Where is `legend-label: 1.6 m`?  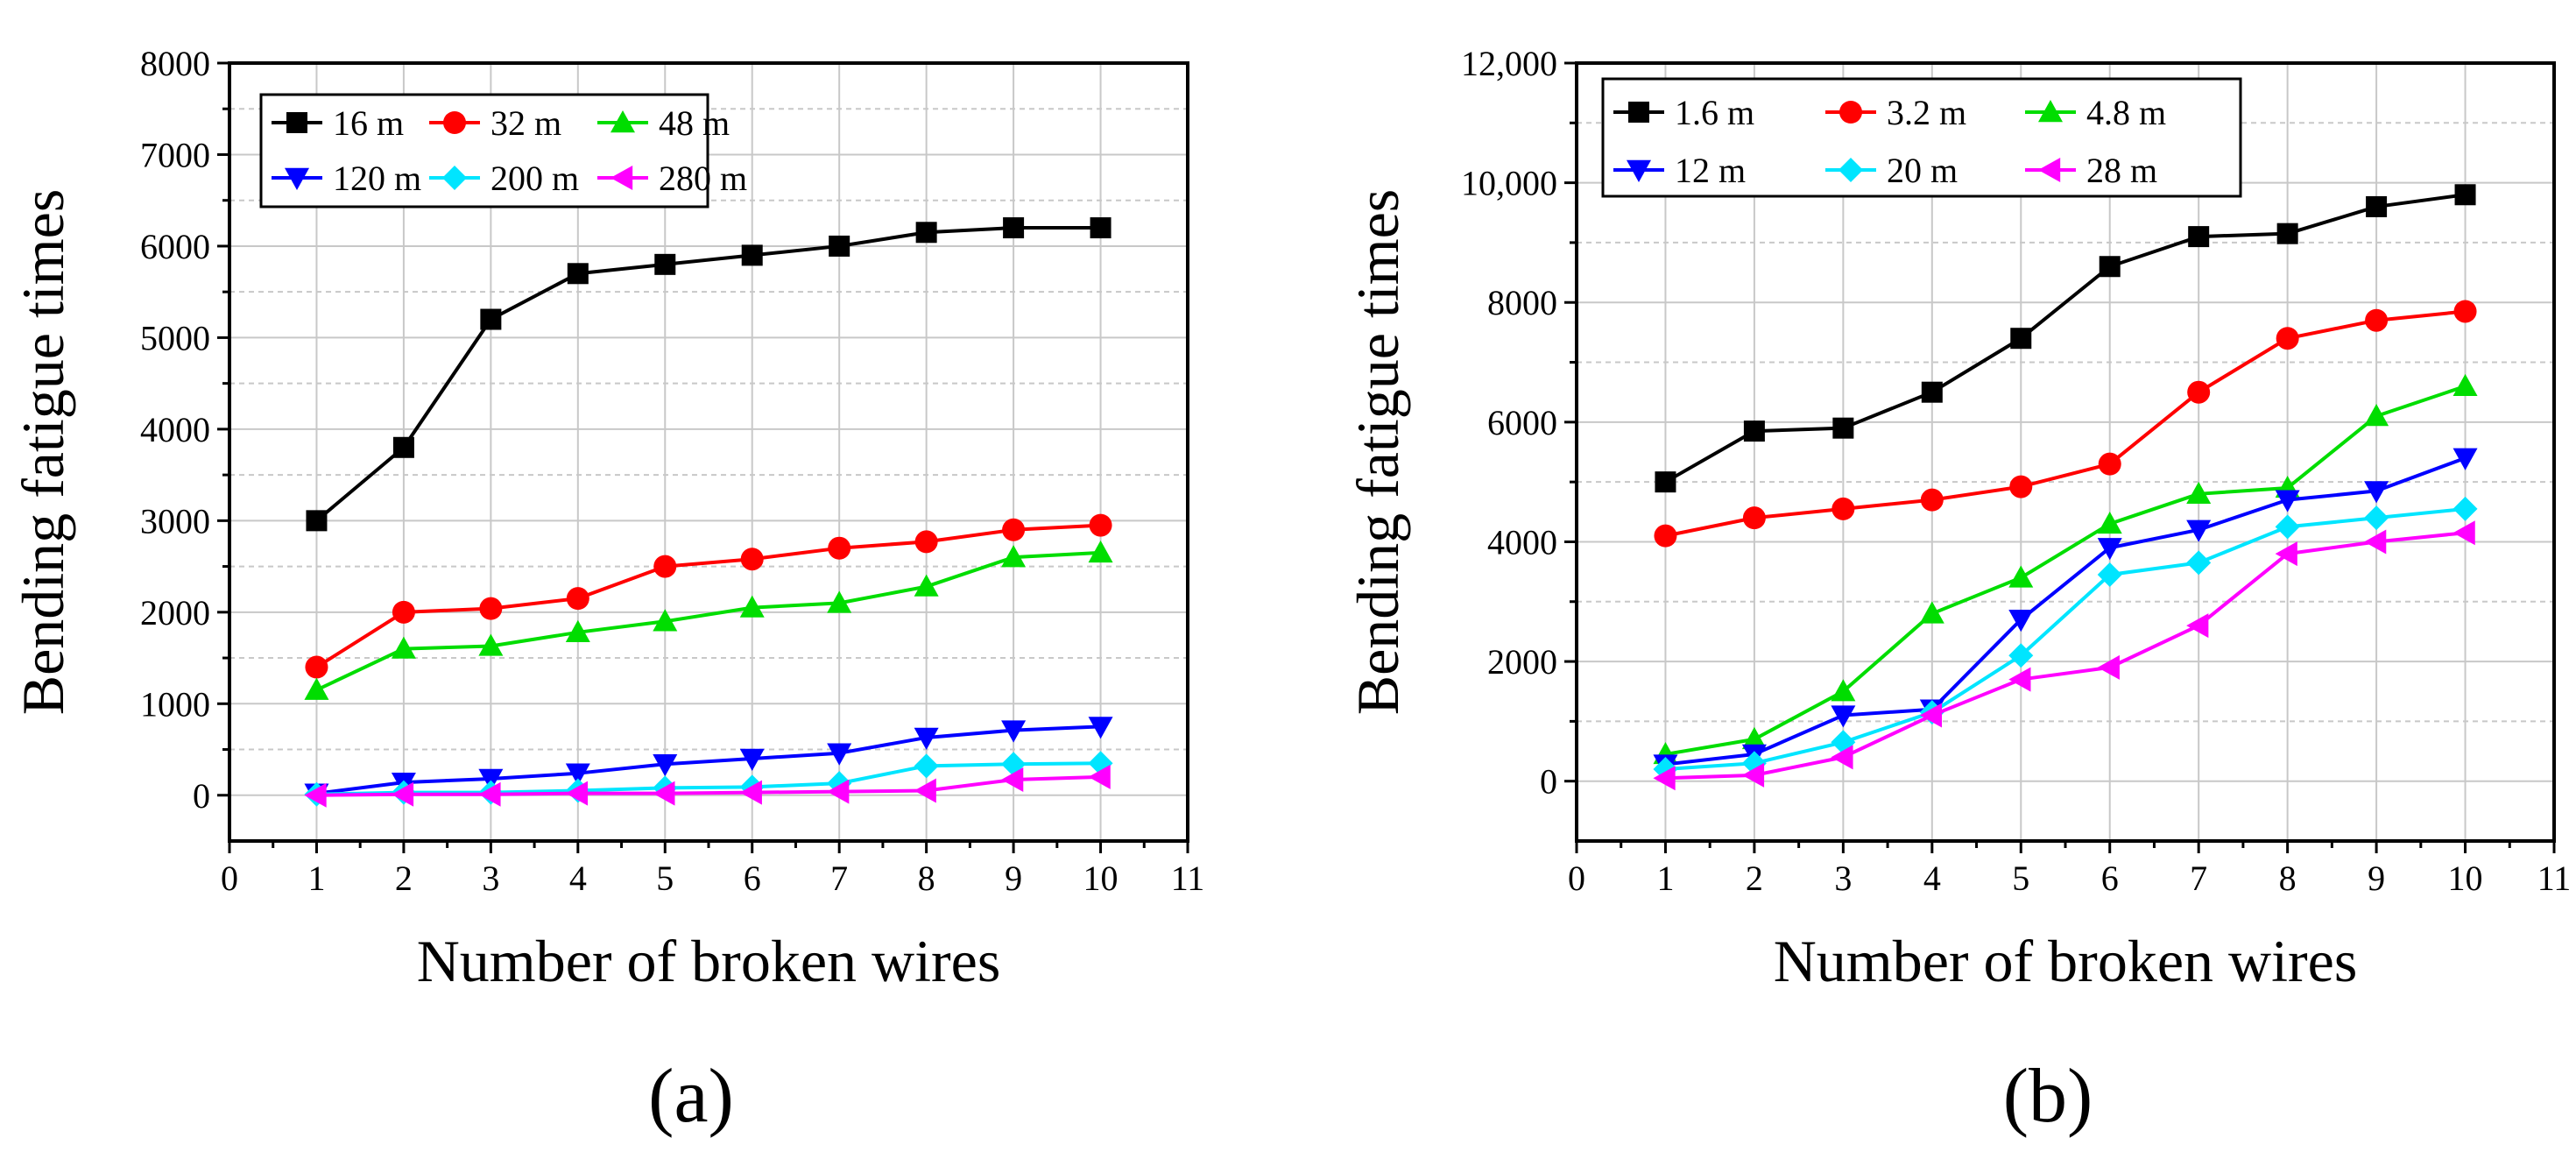 legend-label: 1.6 m is located at coordinates (1714, 113).